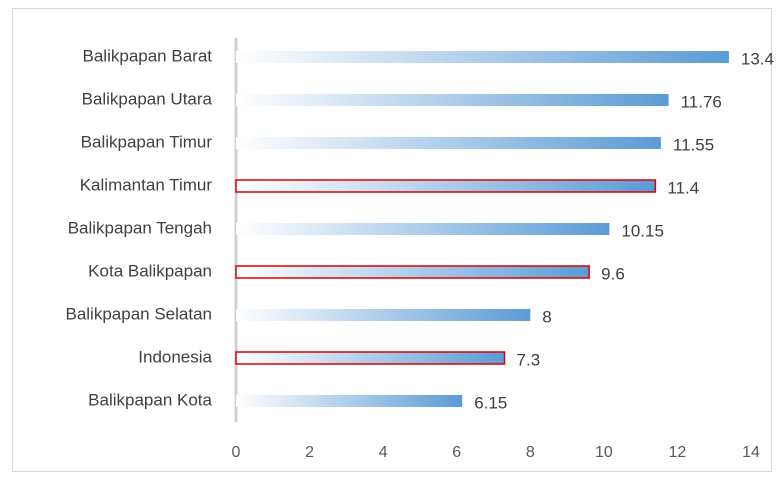 This screenshot has width=784, height=480. What do you see at coordinates (751, 452) in the screenshot?
I see `x-tick-label: 14` at bounding box center [751, 452].